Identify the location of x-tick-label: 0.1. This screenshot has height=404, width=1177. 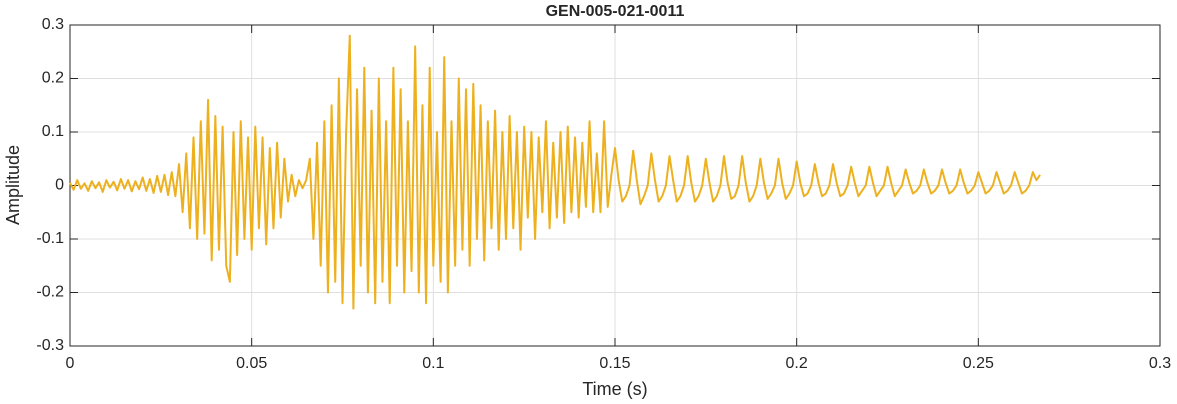
(433, 363).